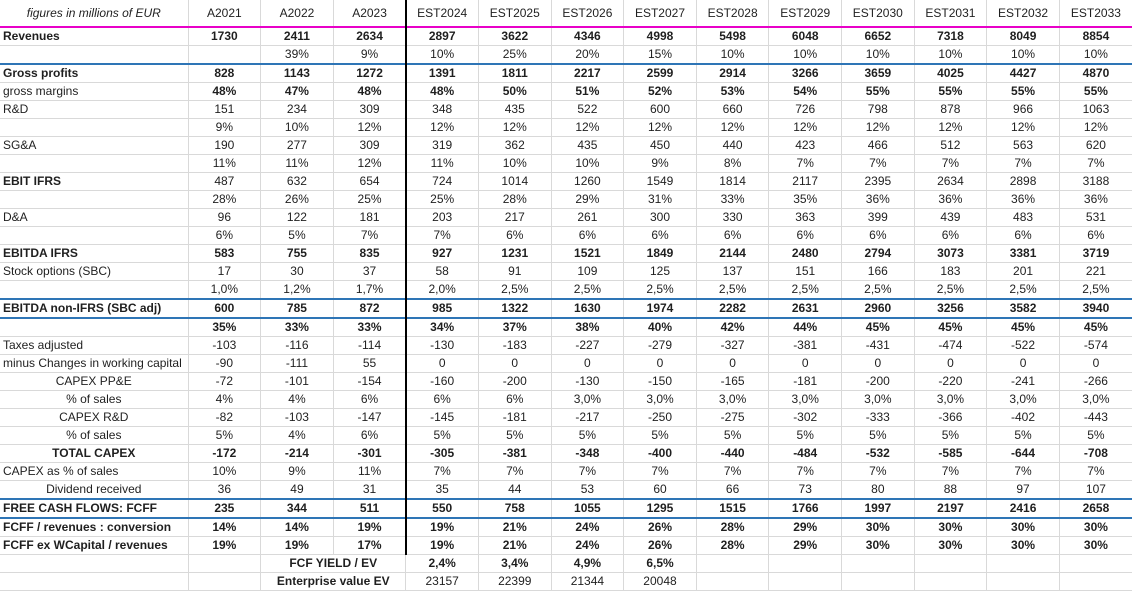 The height and width of the screenshot is (591, 1132). What do you see at coordinates (878, 109) in the screenshot?
I see `value-cell: 798` at bounding box center [878, 109].